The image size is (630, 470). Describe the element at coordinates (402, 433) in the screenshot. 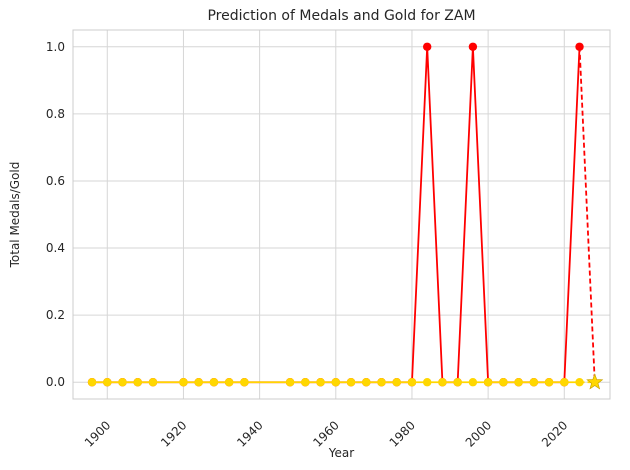

I see `x-tick-label: 1980` at that location.